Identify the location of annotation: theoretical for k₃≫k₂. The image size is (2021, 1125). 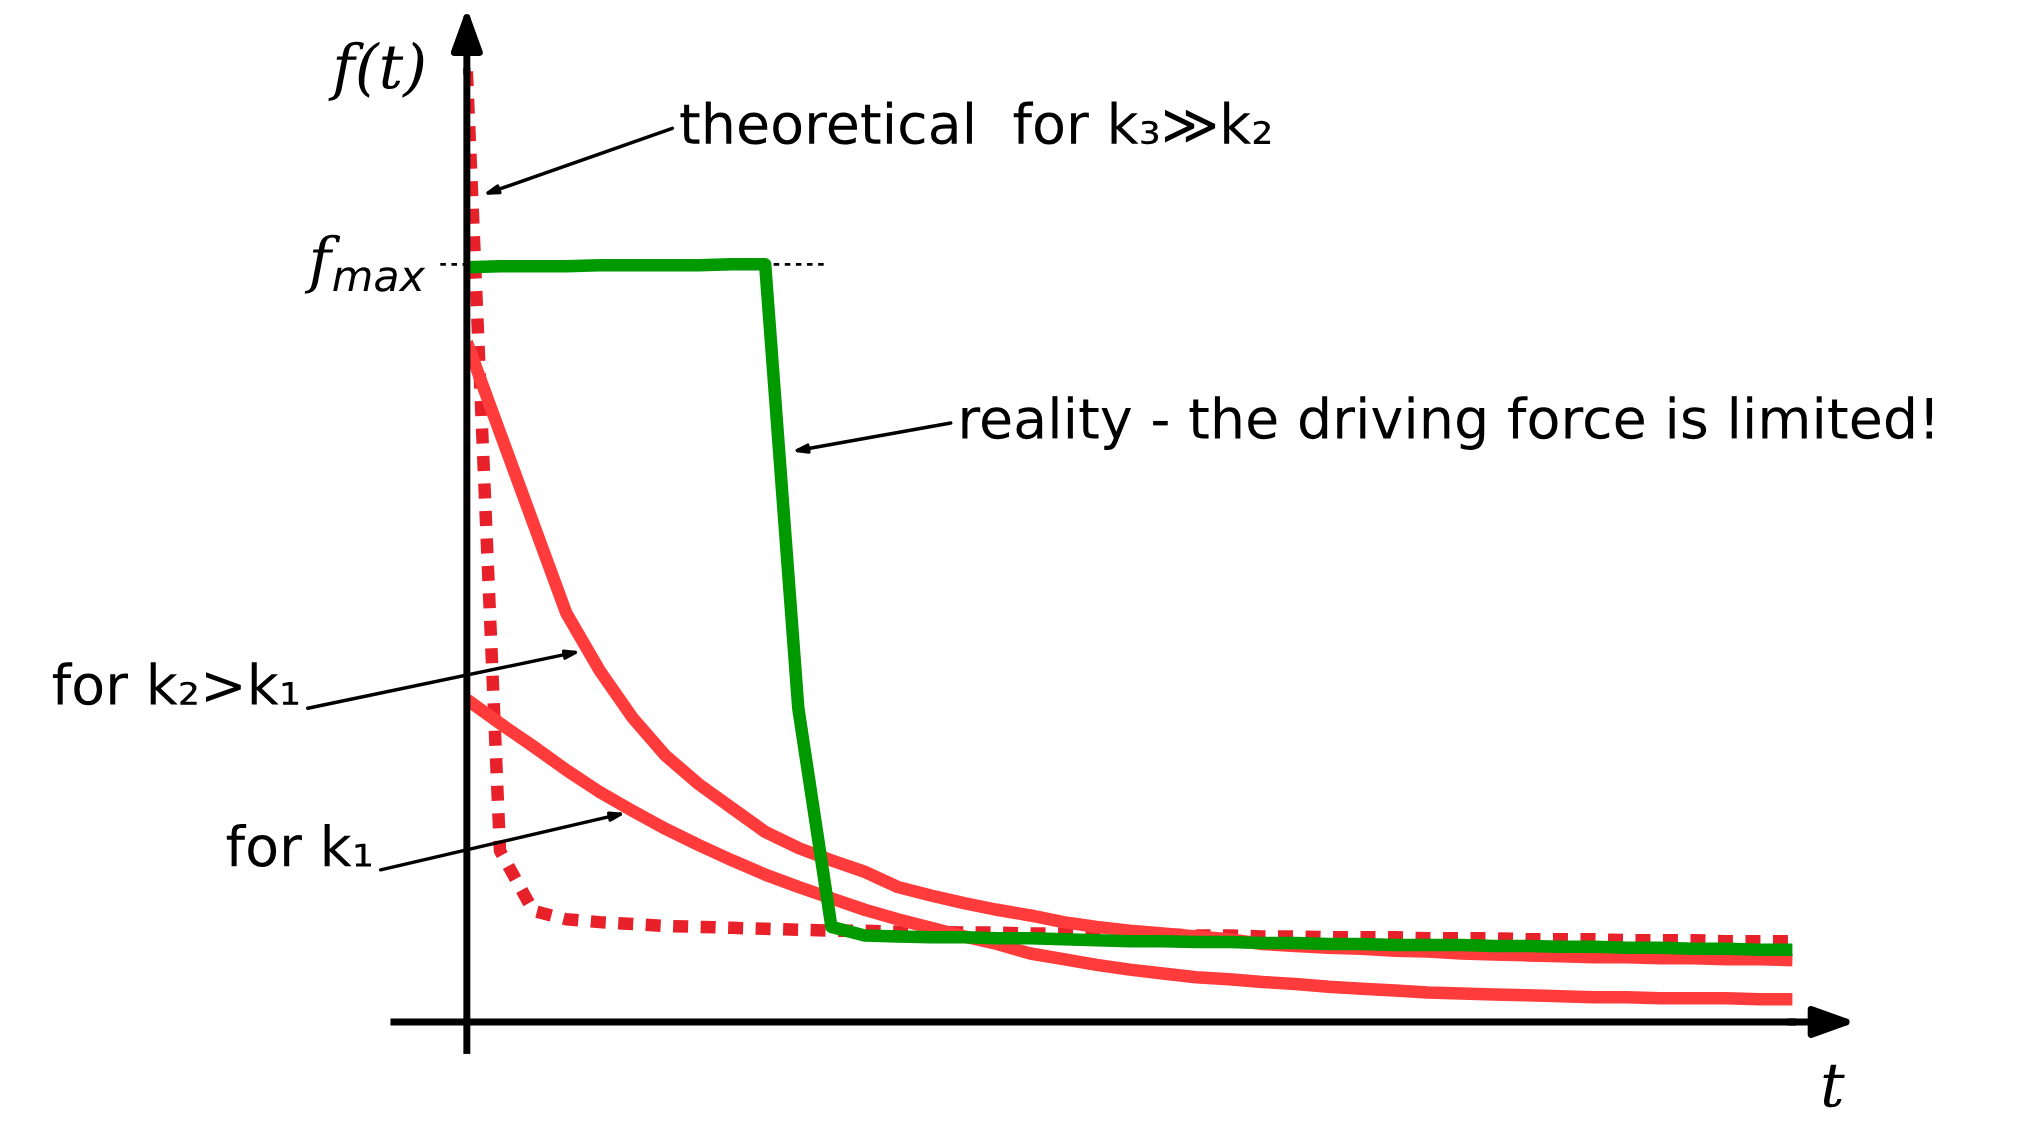
(975, 123).